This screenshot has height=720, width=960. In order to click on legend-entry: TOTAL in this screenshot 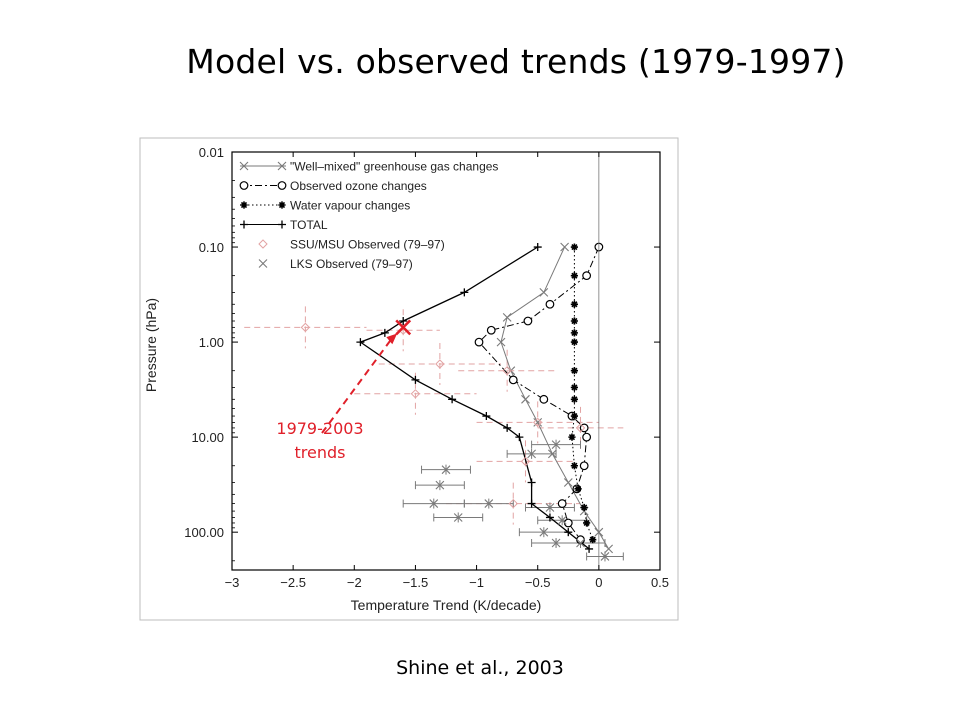, I will do `click(284, 225)`.